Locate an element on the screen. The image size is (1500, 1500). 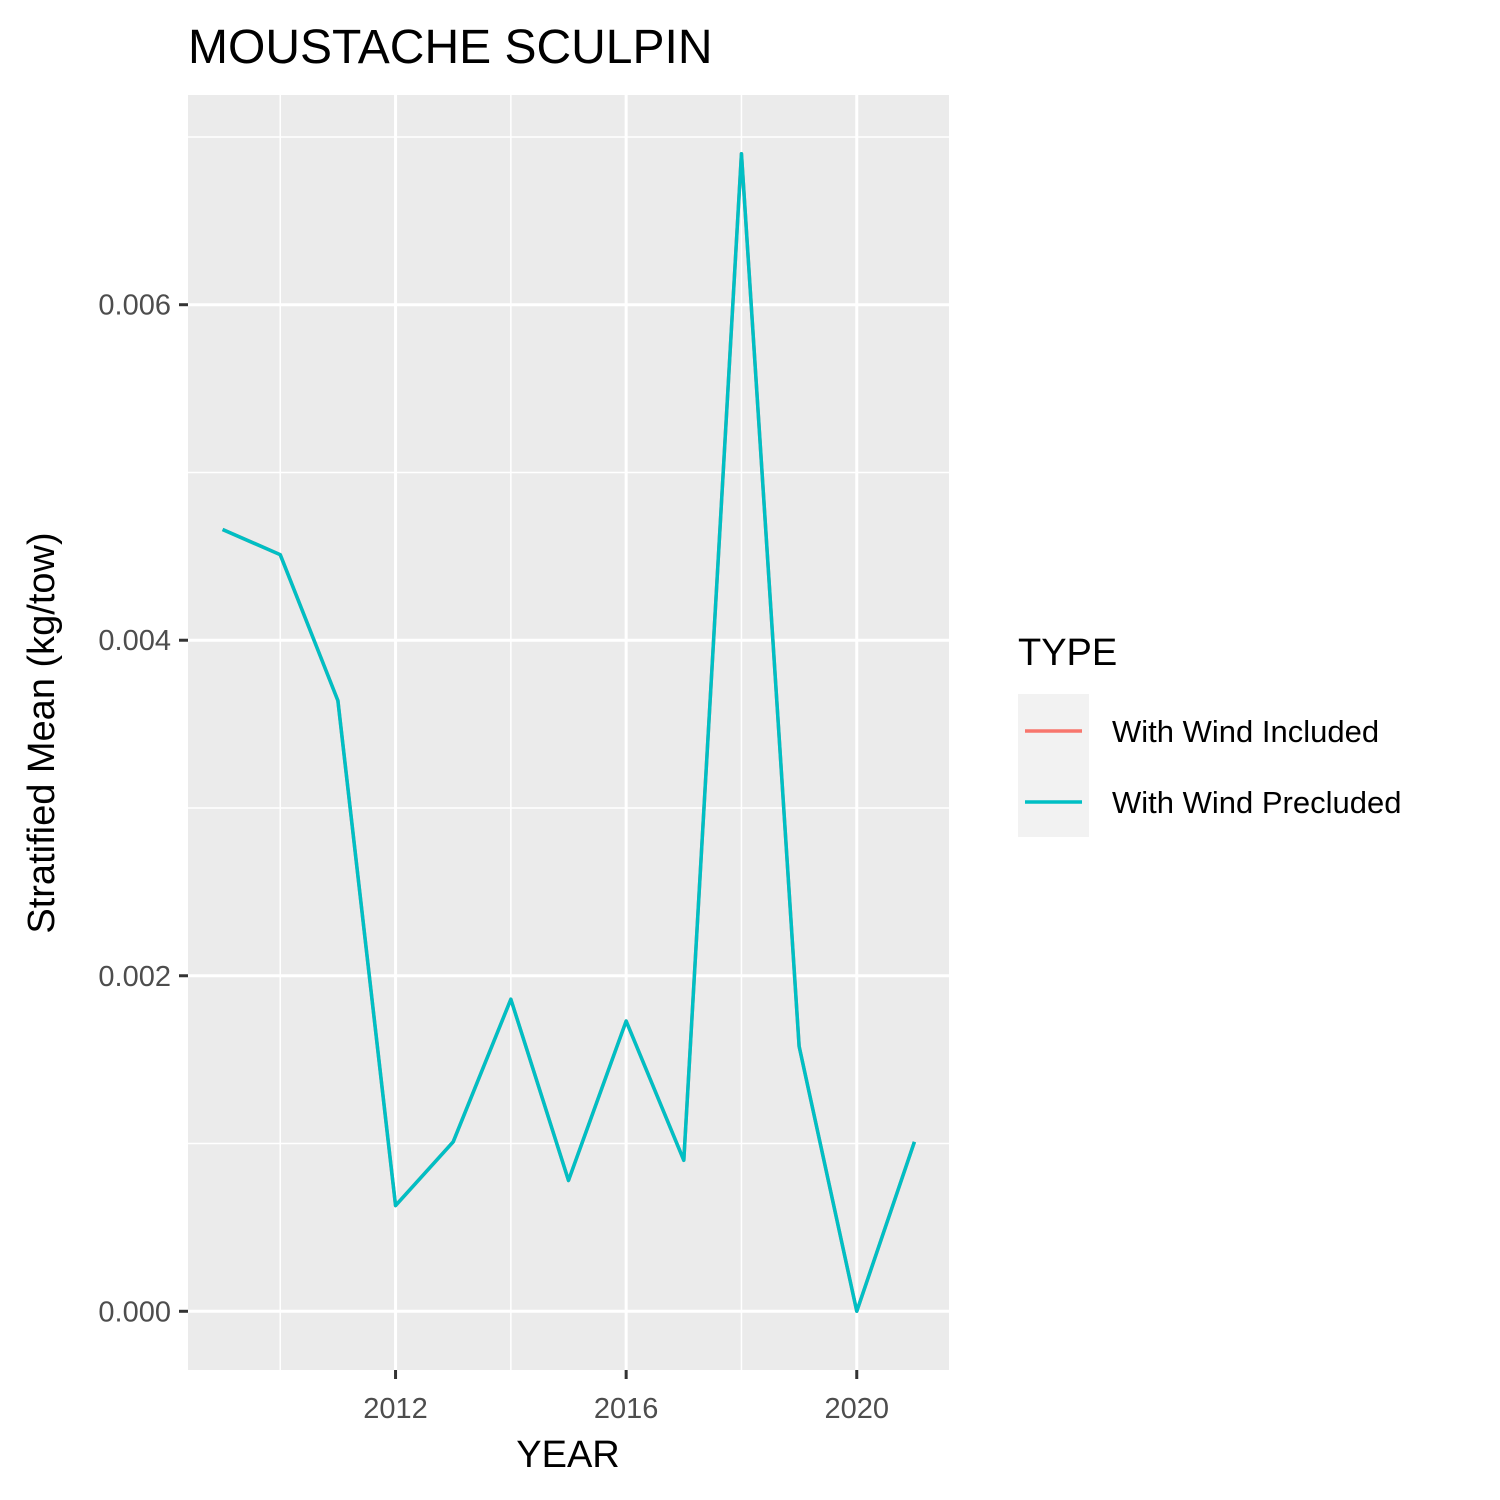
x-axis: 2012 2016 2020 is located at coordinates (626, 1397).